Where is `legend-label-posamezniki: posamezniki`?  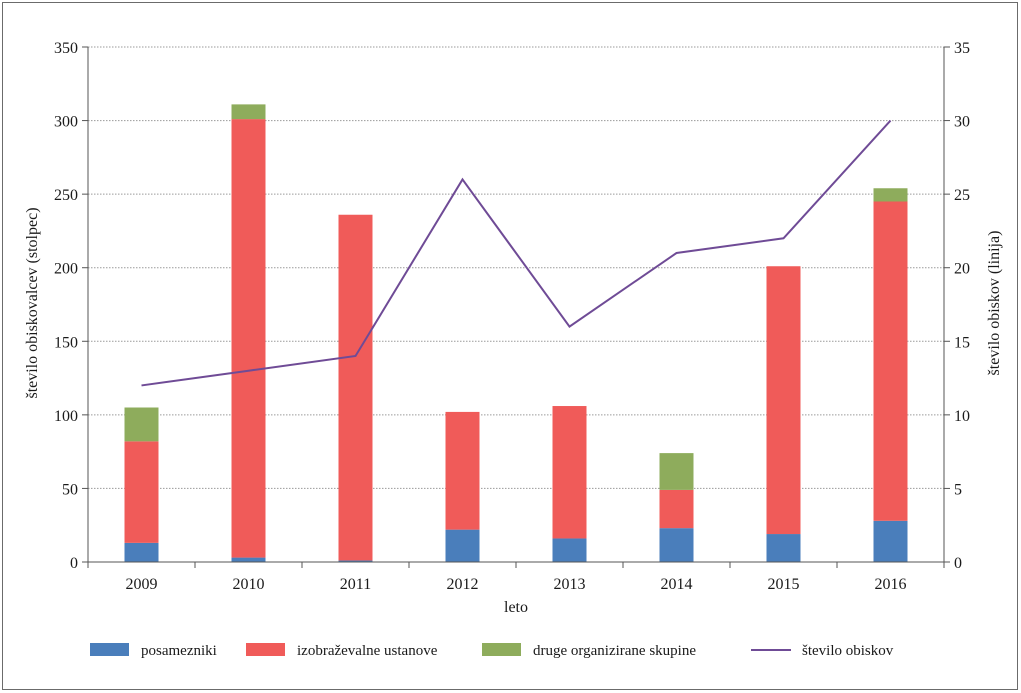
legend-label-posamezniki: posamezniki is located at coordinates (179, 651).